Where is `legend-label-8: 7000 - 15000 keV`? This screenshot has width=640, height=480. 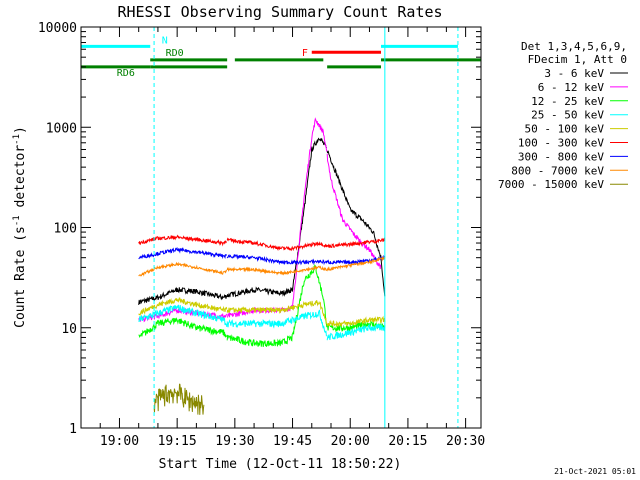 legend-label-8: 7000 - 15000 keV is located at coordinates (551, 184).